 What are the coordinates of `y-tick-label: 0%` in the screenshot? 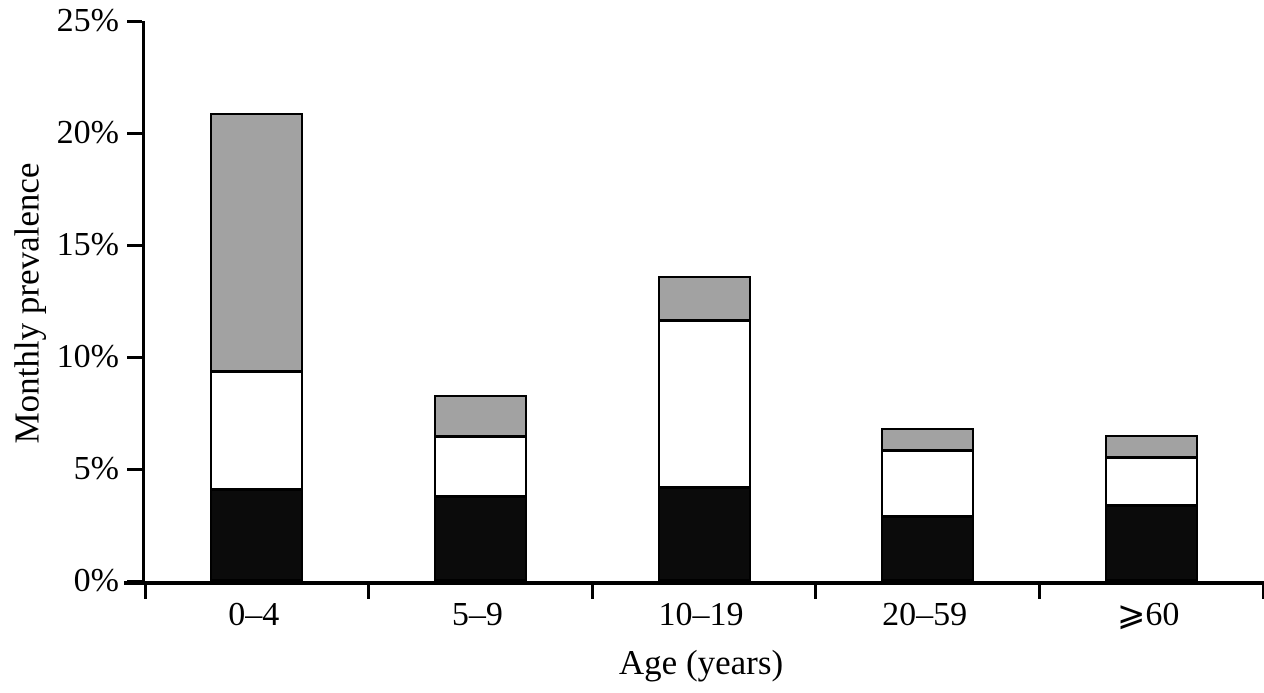 It's located at (96, 580).